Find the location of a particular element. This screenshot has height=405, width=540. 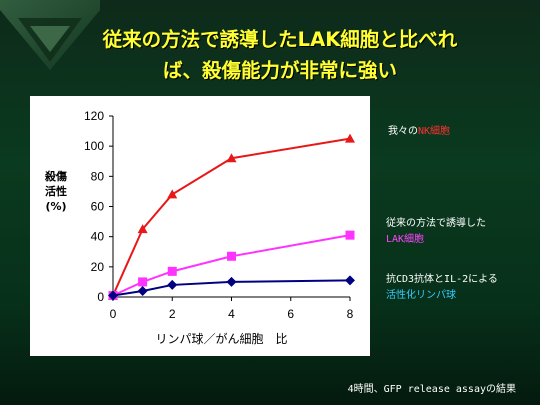

y-tick-label: 0 is located at coordinates (100, 297).